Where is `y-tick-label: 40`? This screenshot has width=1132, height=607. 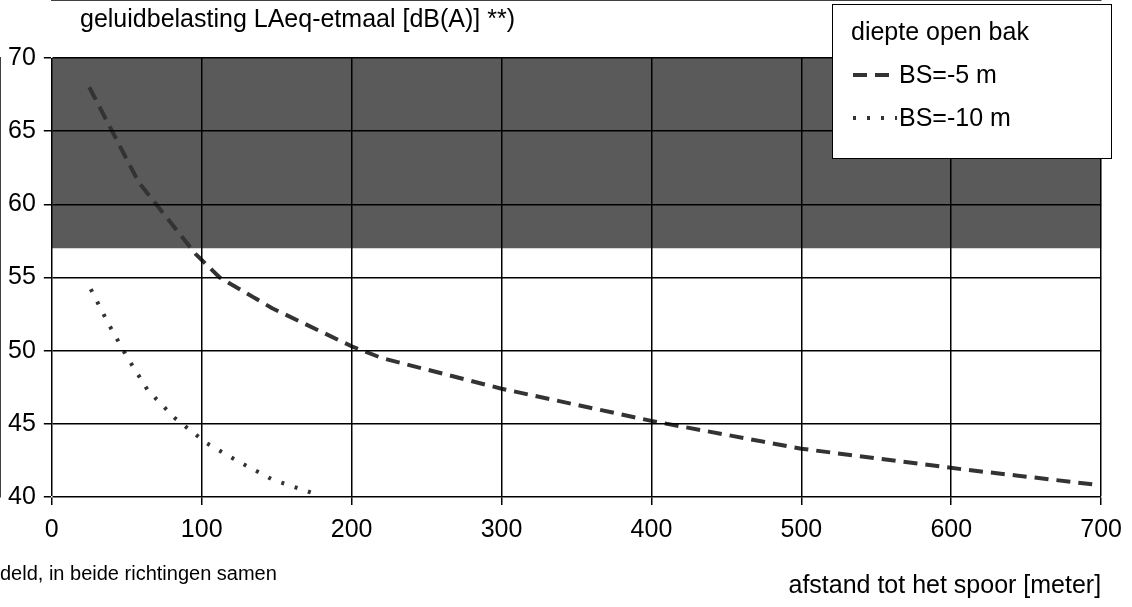 y-tick-label: 40 is located at coordinates (22, 494).